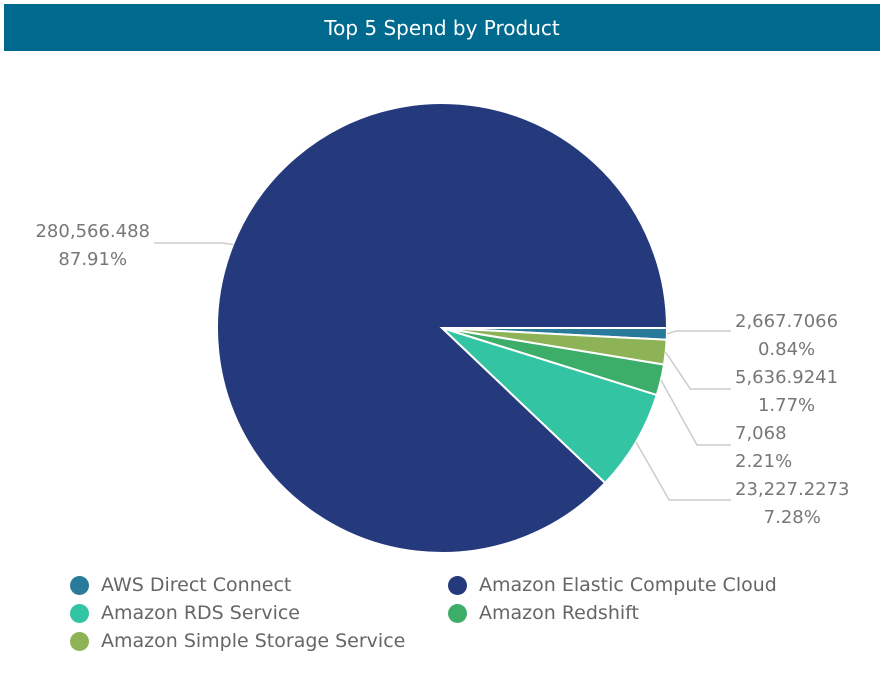 The width and height of the screenshot is (886, 694). Describe the element at coordinates (92, 259) in the screenshot. I see `data-label-percent: 87.91%` at that location.